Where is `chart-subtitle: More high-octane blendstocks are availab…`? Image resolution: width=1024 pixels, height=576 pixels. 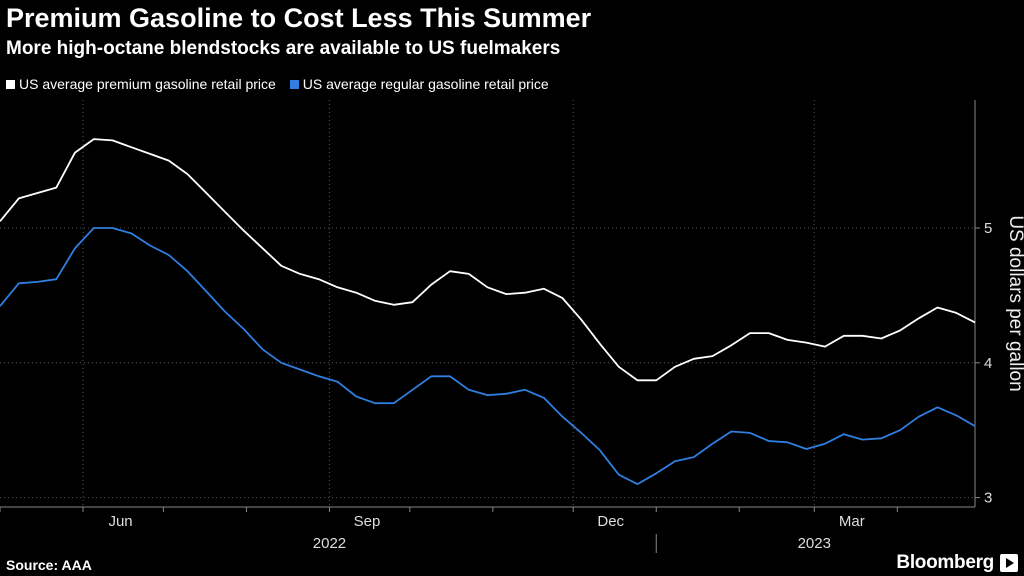
chart-subtitle: More high-octane blendstocks are availab… is located at coordinates (283, 48).